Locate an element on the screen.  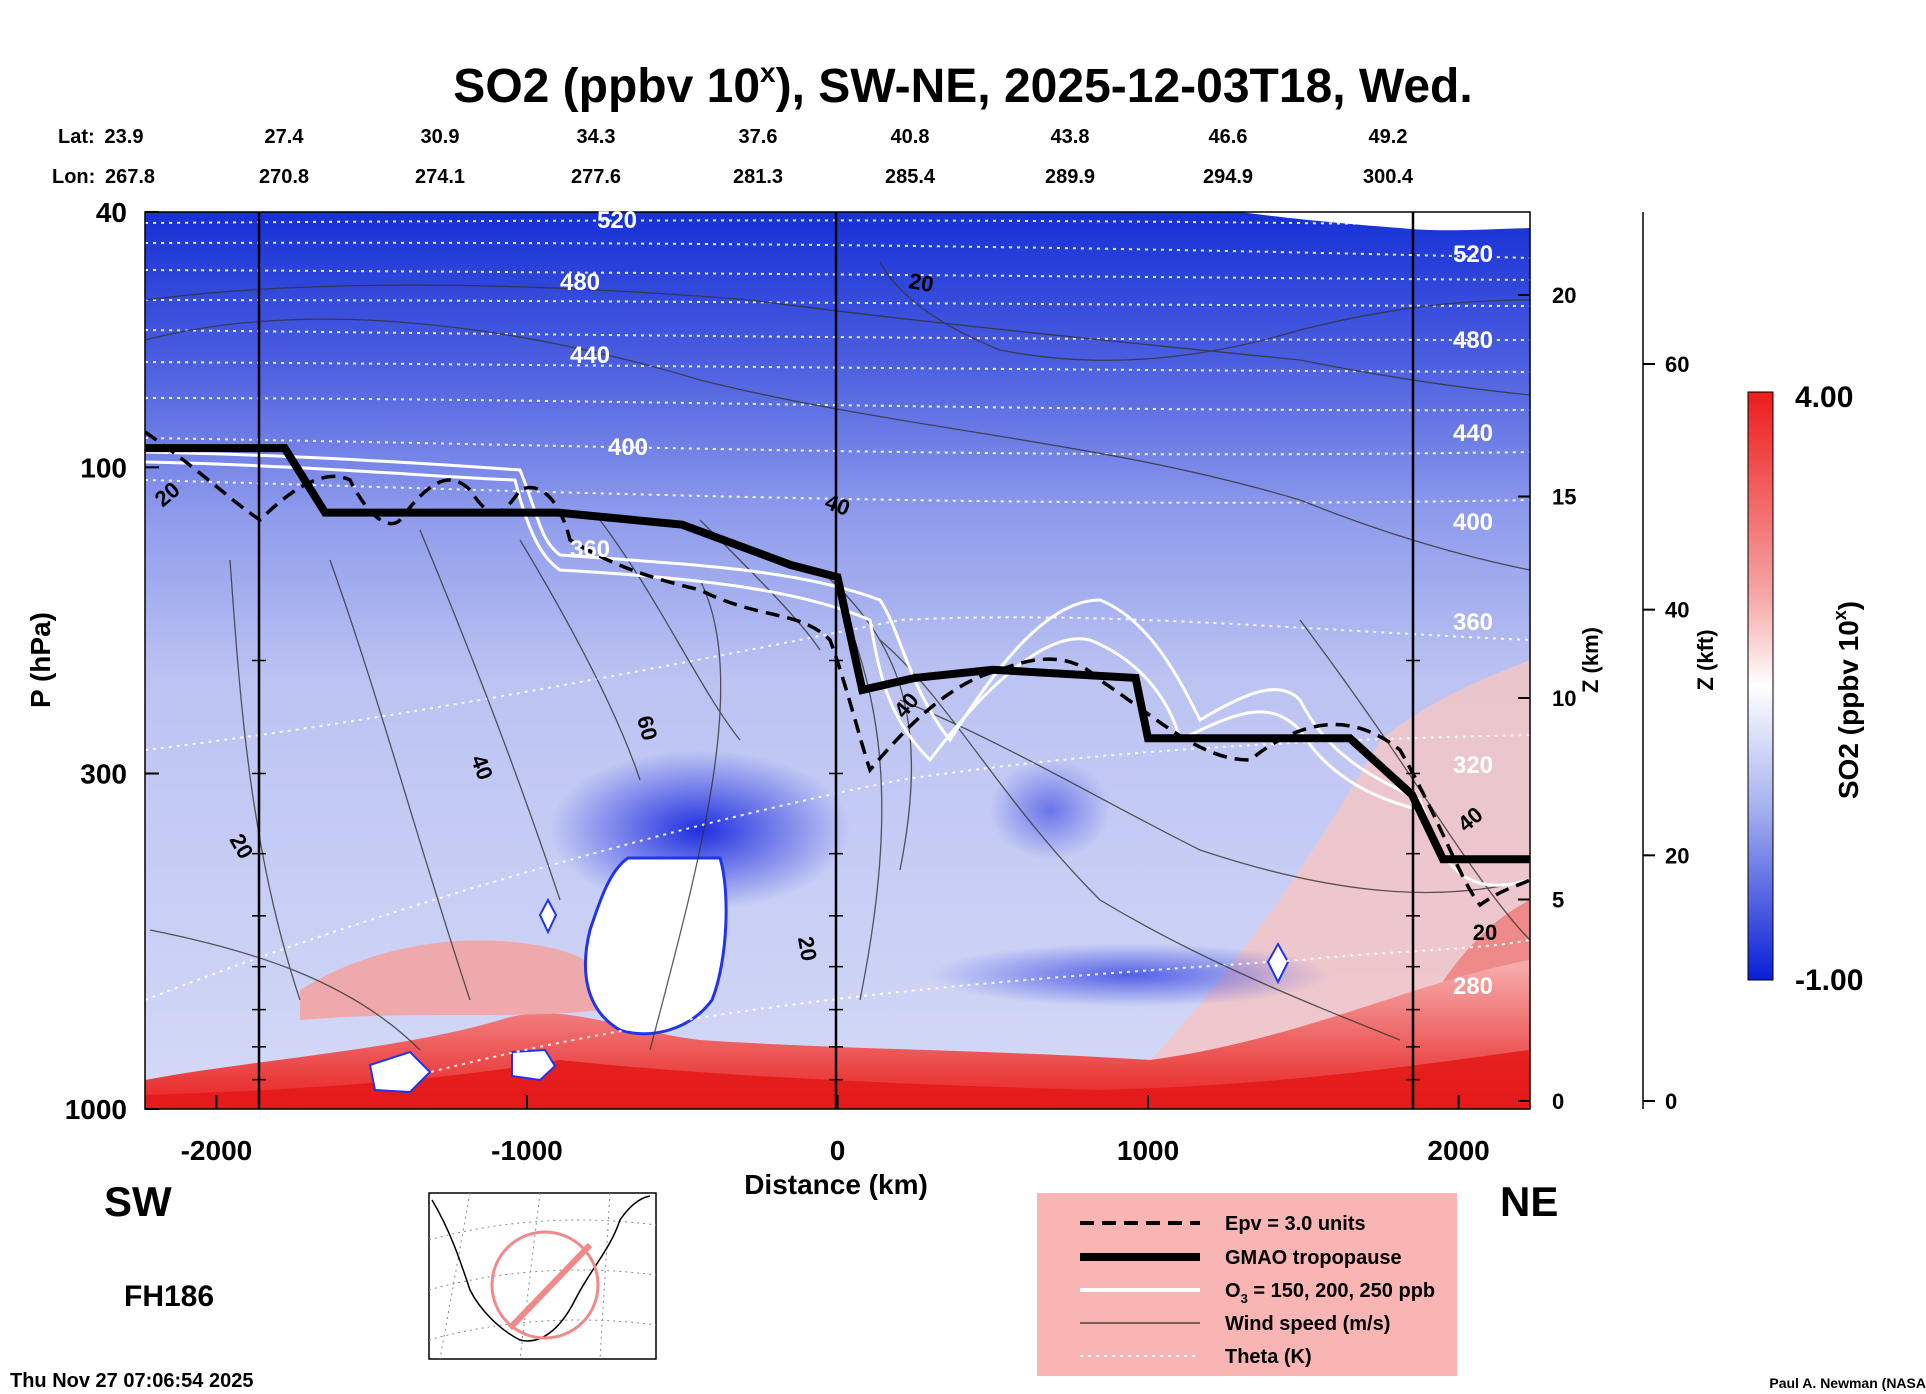
x-axis-label: Distance (km) is located at coordinates (836, 1184).